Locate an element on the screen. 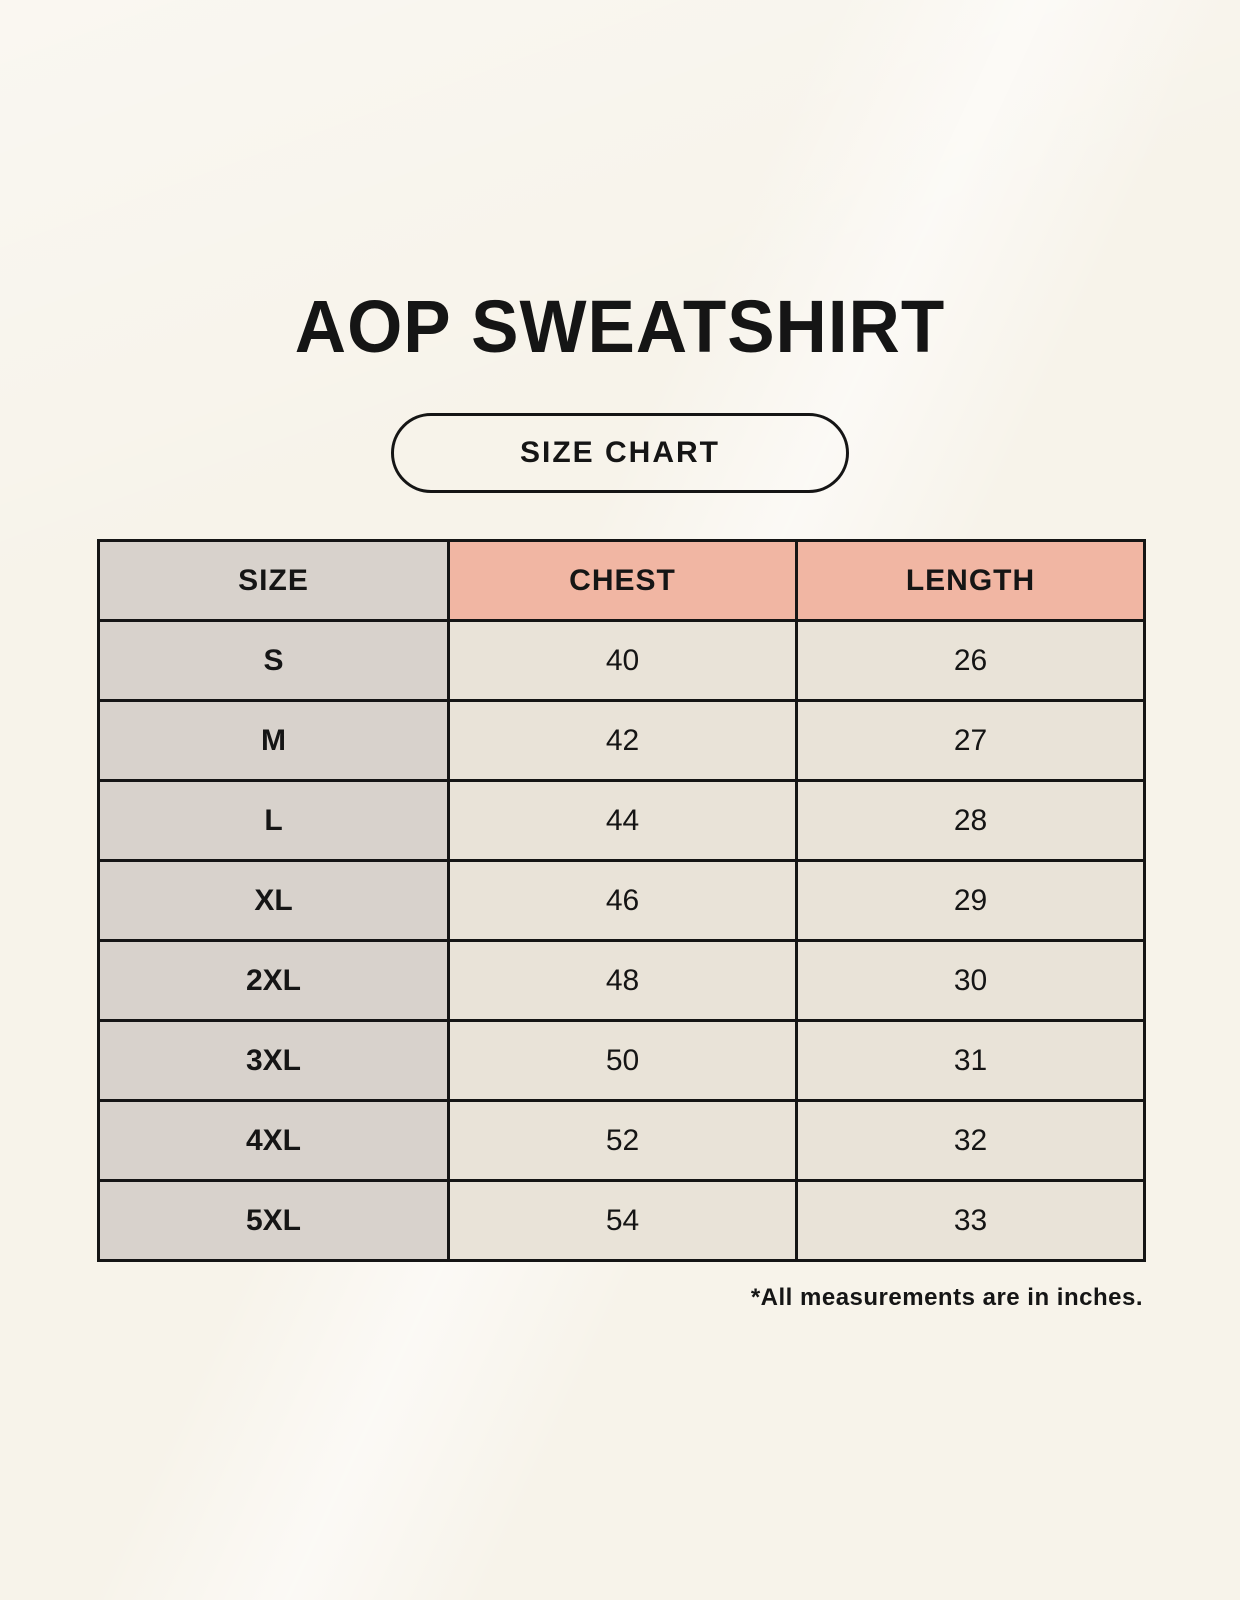  length-value: 30 is located at coordinates (970, 980).